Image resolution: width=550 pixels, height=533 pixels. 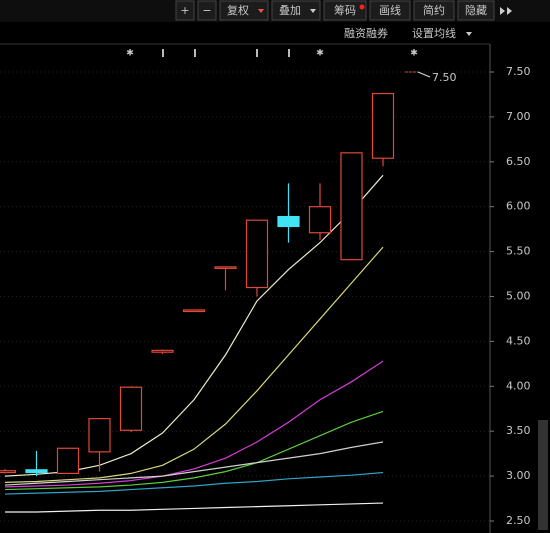 I want to click on toolbar-button-label: 复权, so click(x=238, y=10).